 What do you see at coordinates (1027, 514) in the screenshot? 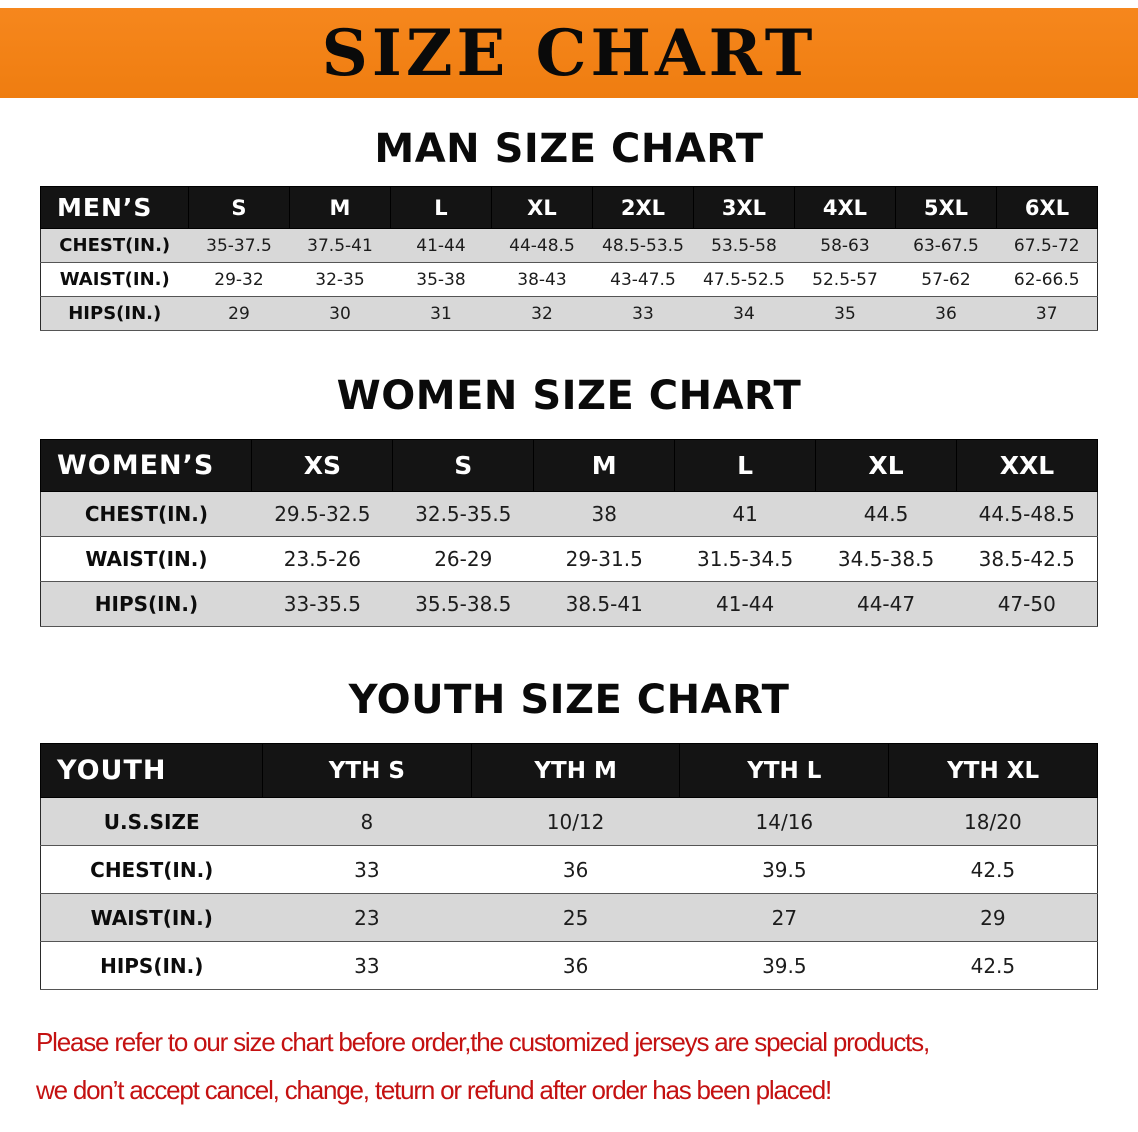
I see `size-value-cell: 44.5-48.5` at bounding box center [1027, 514].